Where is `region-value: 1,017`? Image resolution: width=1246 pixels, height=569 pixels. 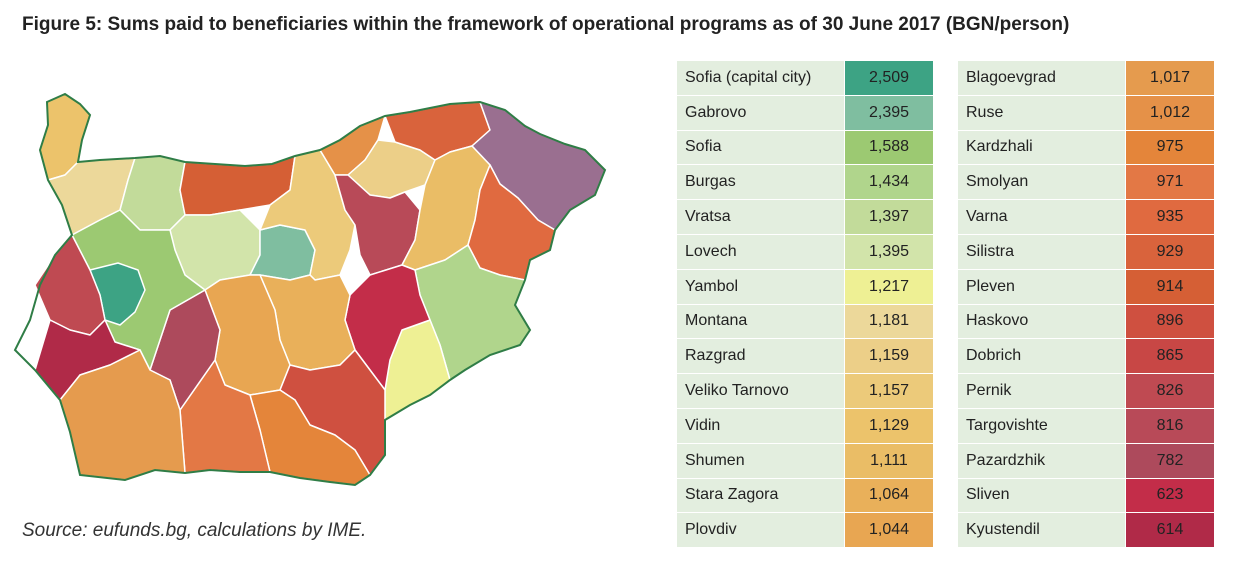 region-value: 1,017 is located at coordinates (1169, 78).